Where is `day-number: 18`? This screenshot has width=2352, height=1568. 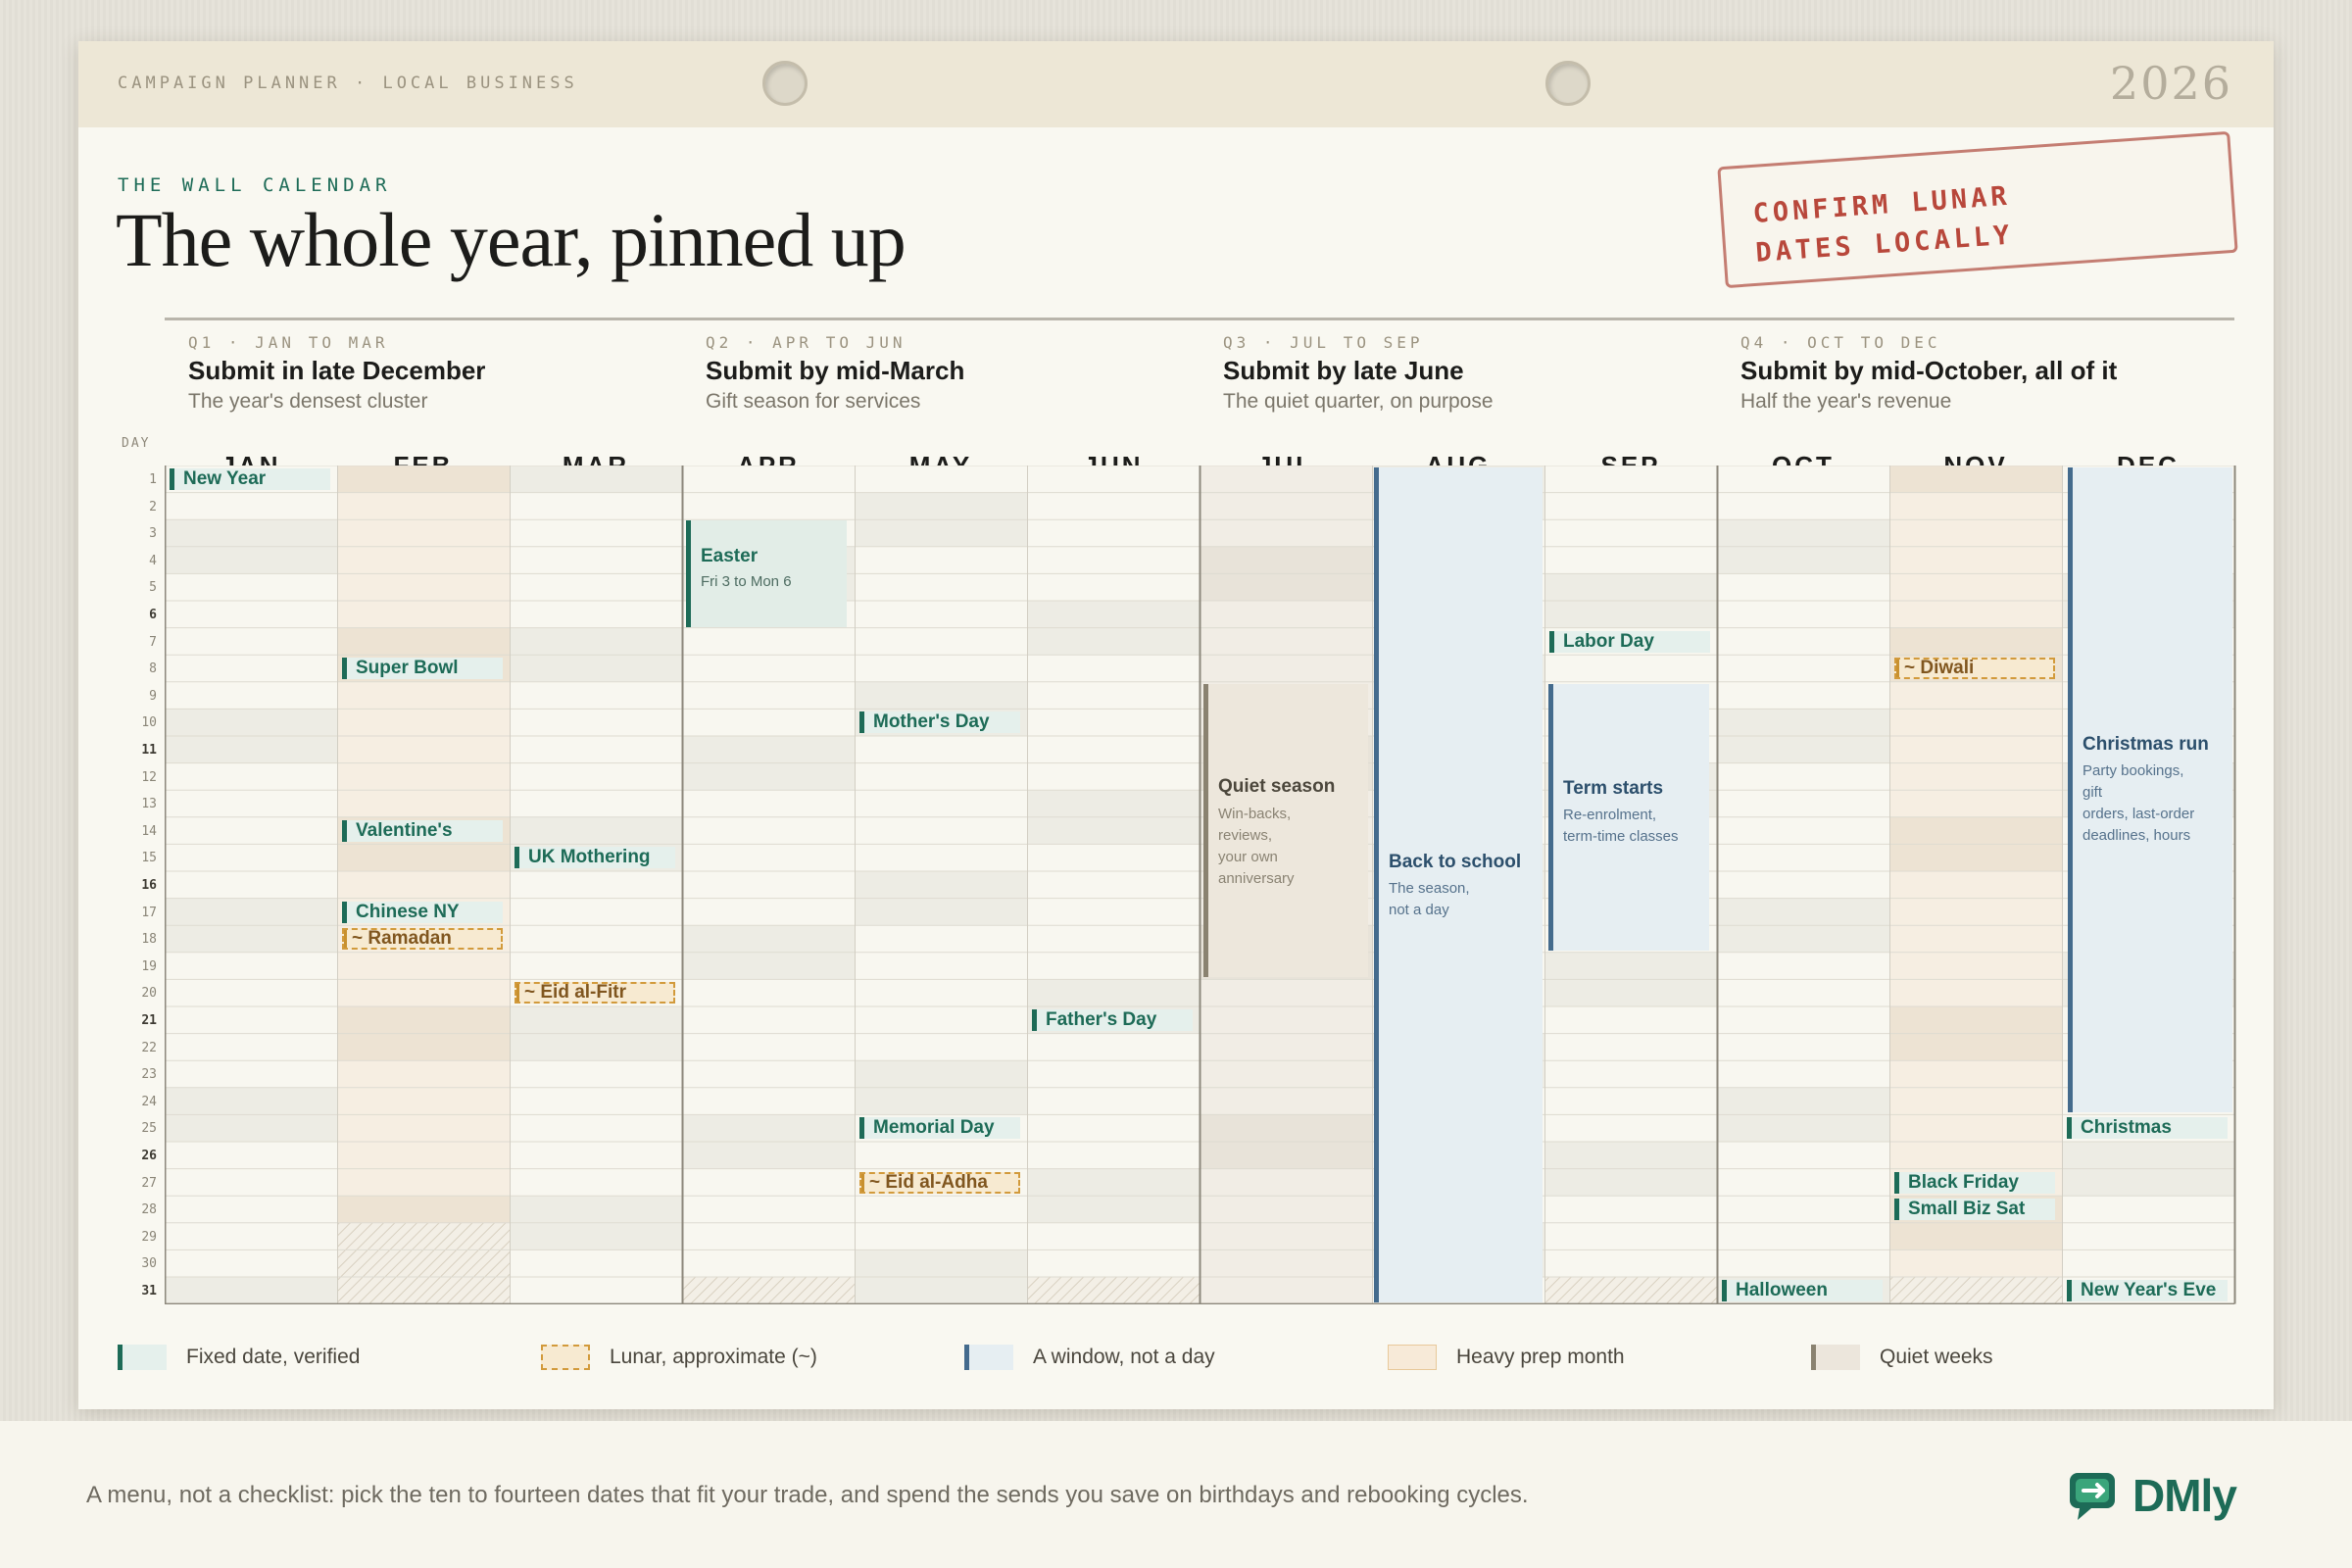
day-number: 18 is located at coordinates (149, 940).